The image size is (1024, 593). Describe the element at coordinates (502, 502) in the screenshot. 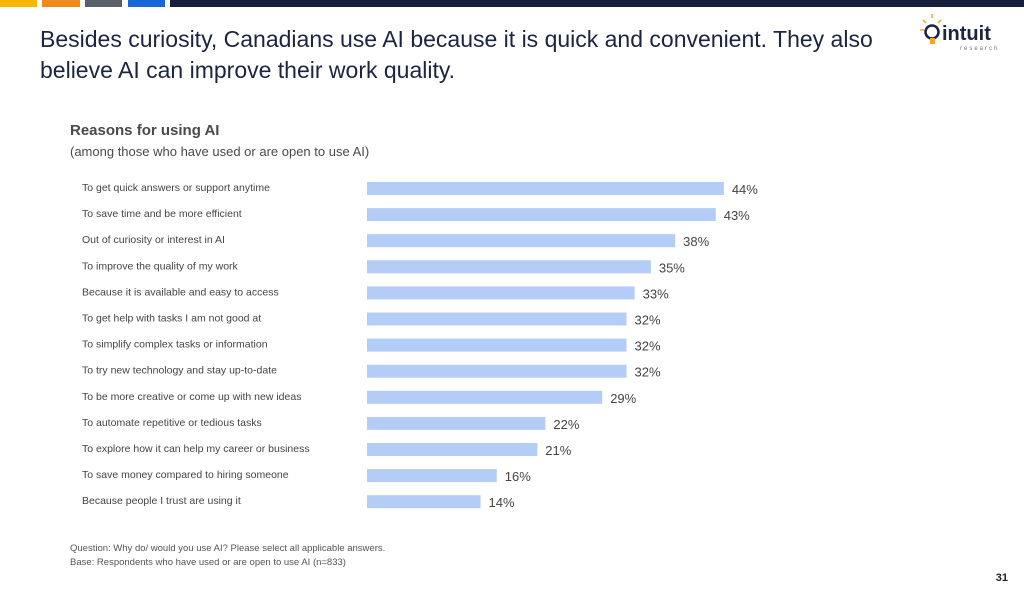

I see `data-label: 14%` at that location.